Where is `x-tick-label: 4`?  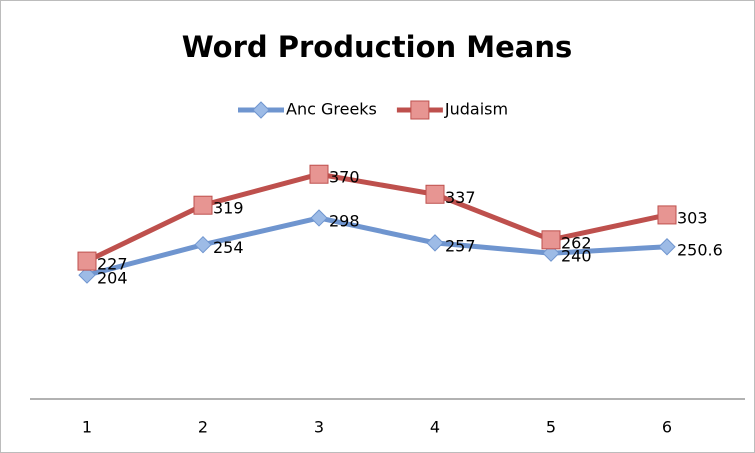
x-tick-label: 4 is located at coordinates (435, 427).